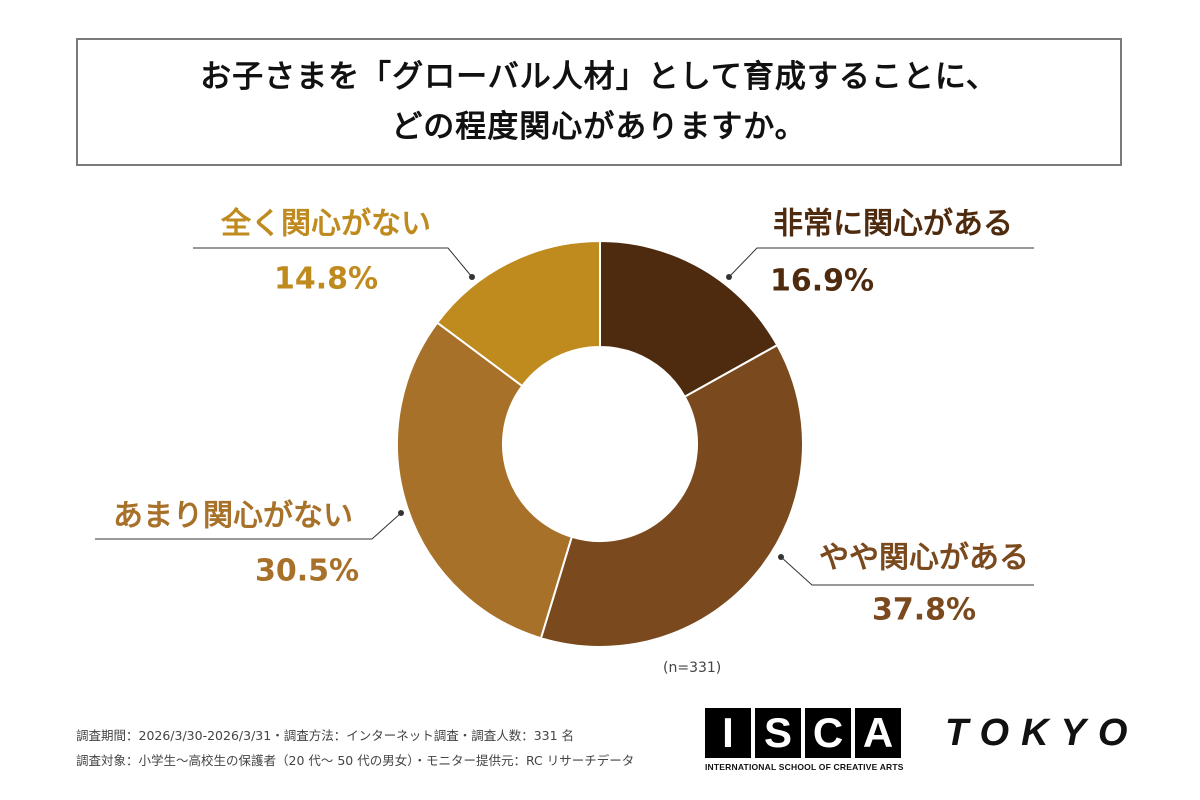  I want to click on chart-title-line-2: どの程度関心がありますか。, so click(599, 127).